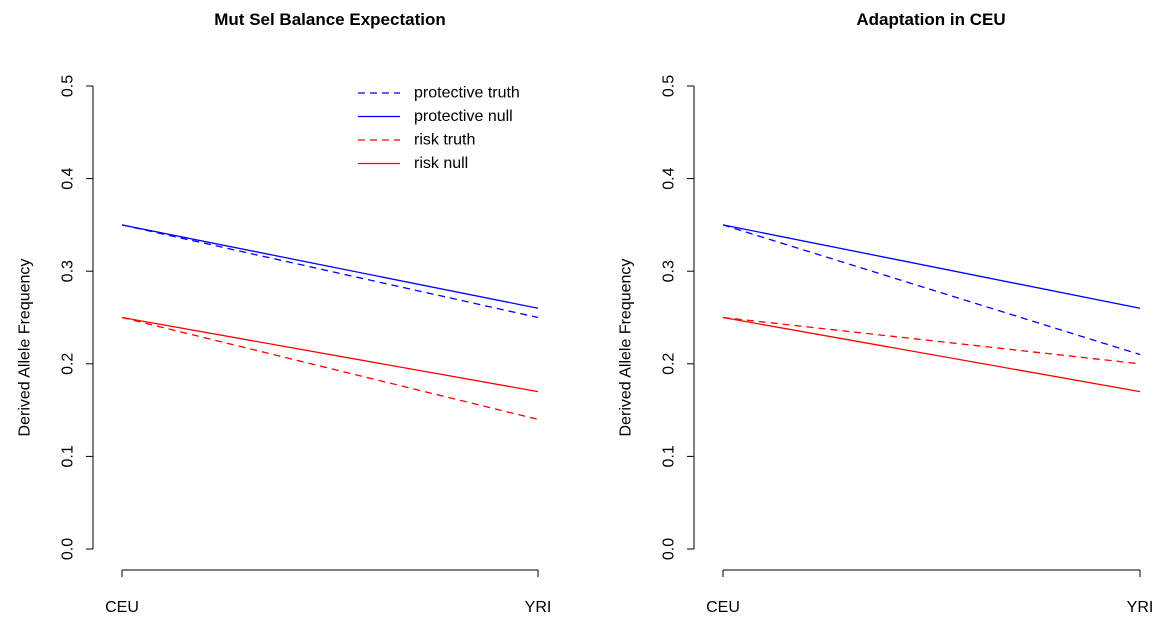 The image size is (1162, 619). I want to click on legend-label: risk truth, so click(444, 140).